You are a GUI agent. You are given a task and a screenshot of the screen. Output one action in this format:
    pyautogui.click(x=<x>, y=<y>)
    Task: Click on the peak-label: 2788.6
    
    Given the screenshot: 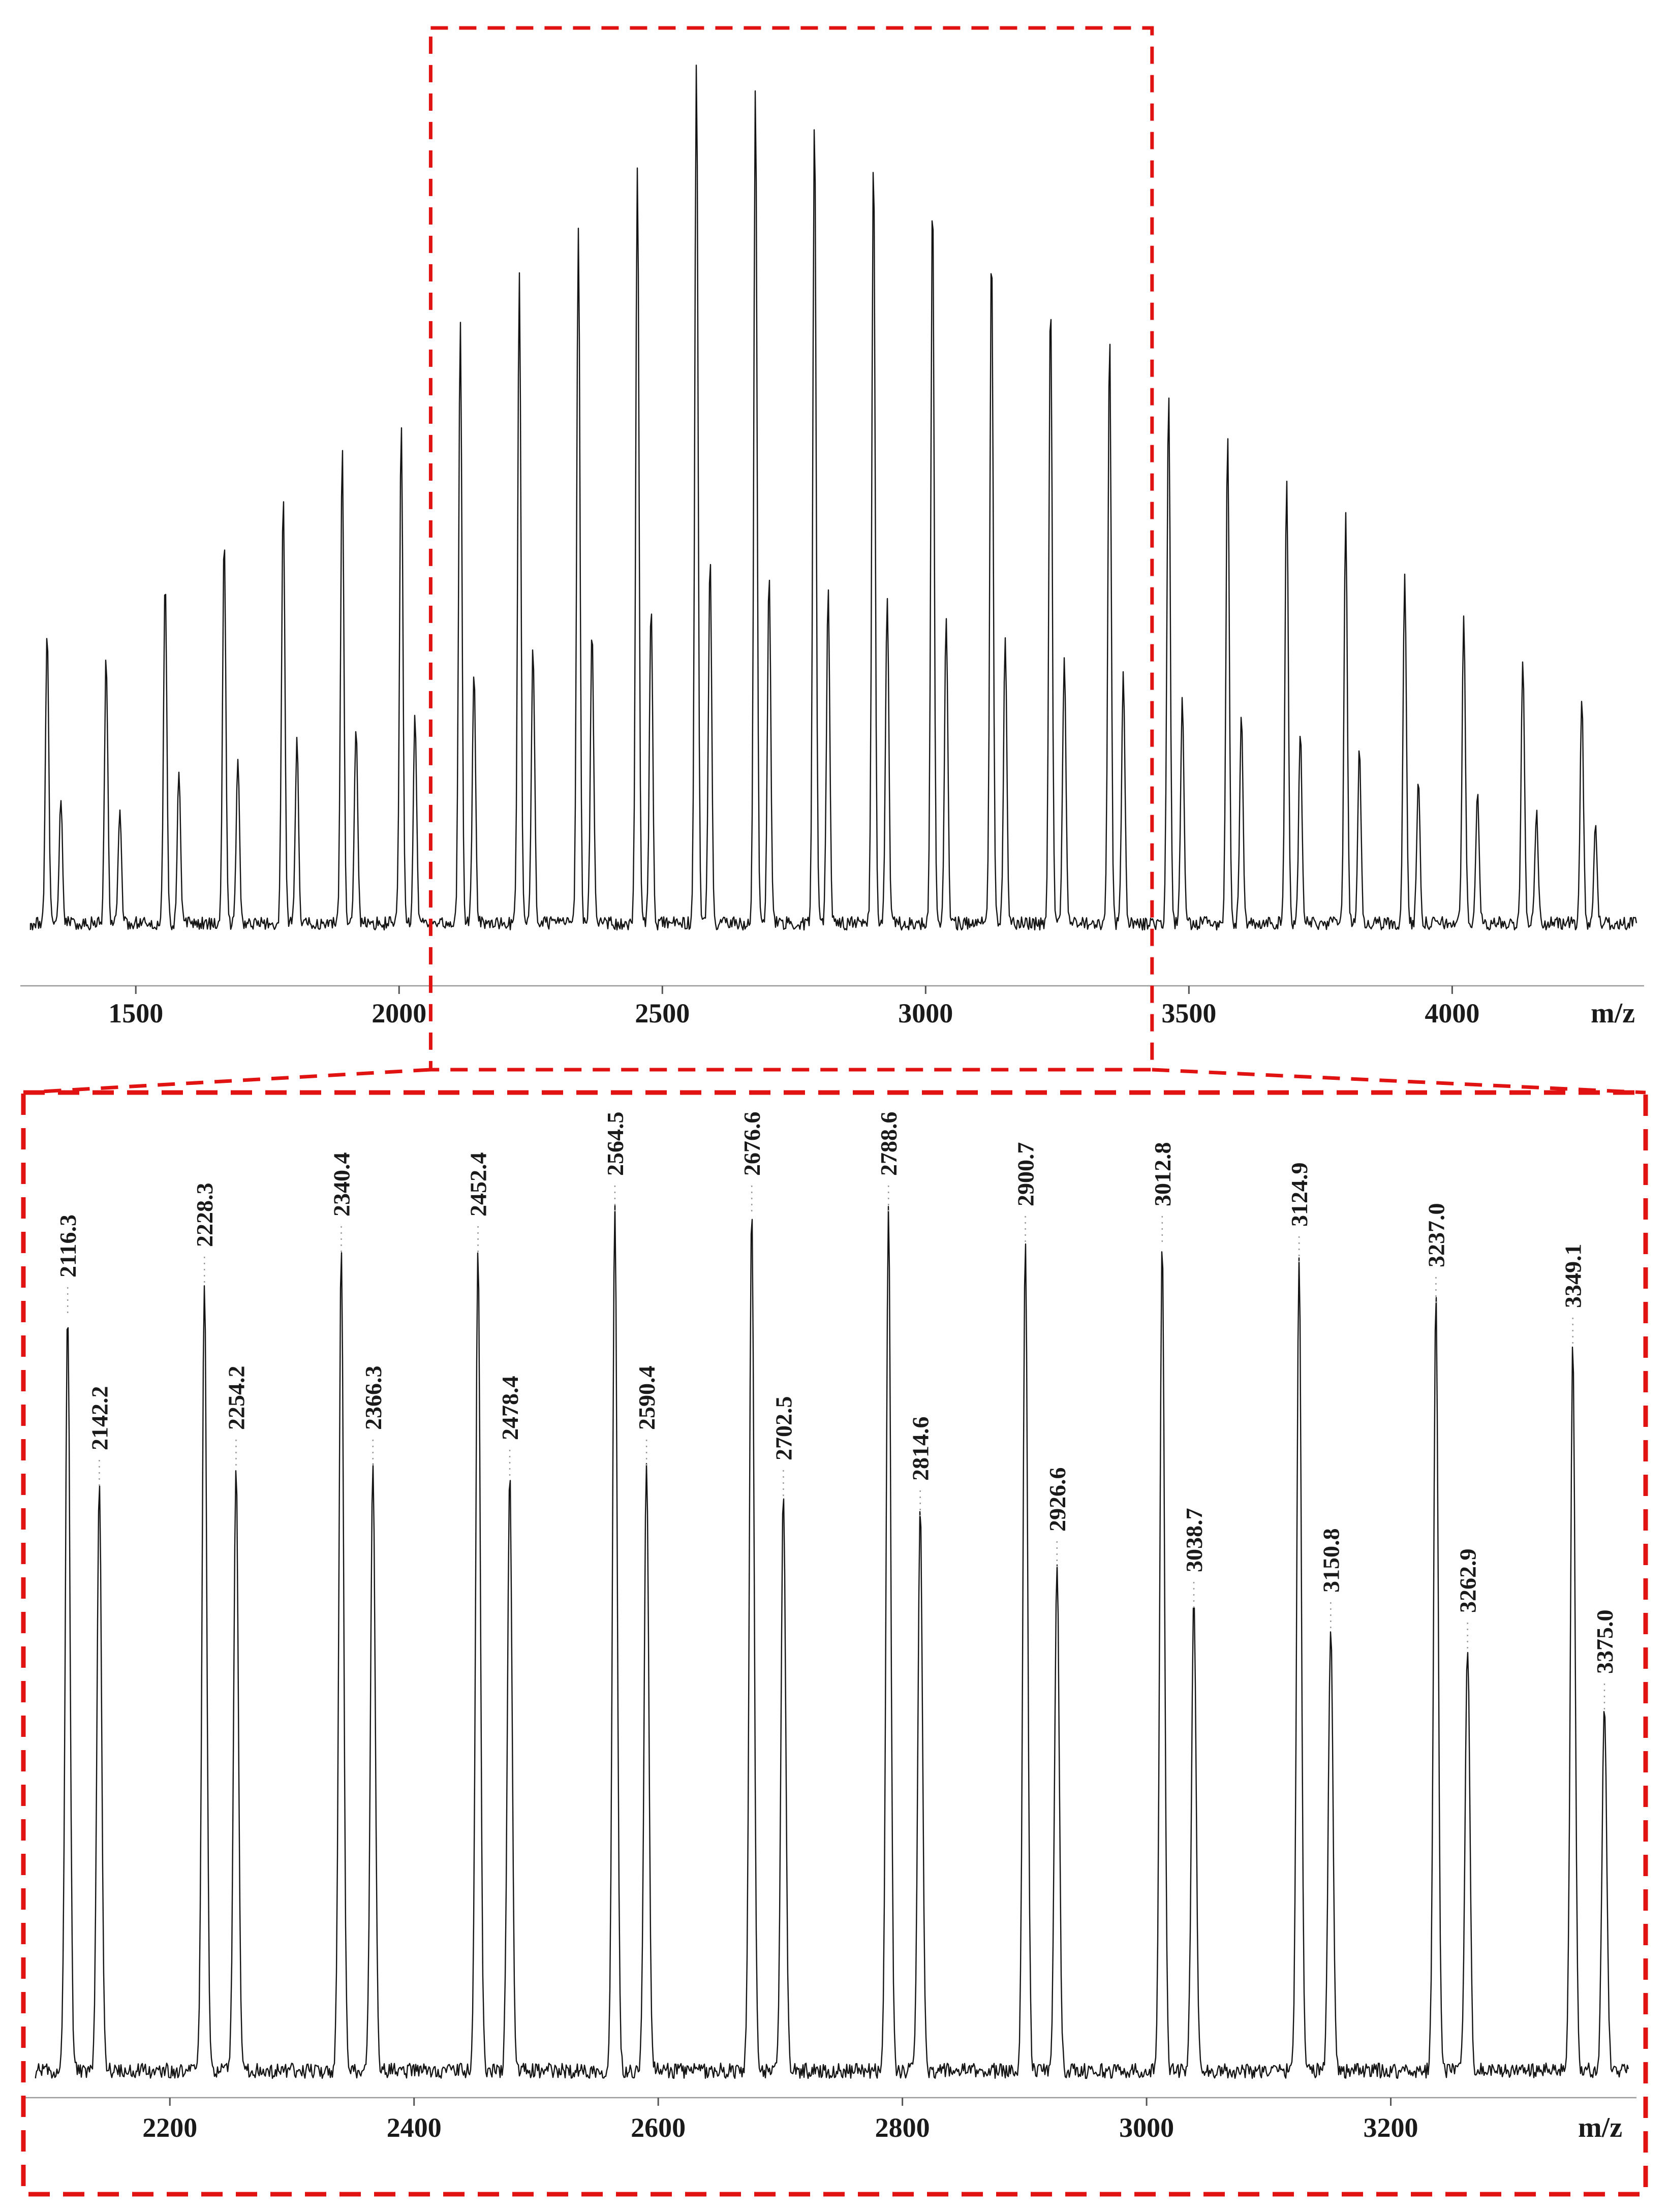 What is the action you would take?
    pyautogui.click(x=889, y=1144)
    